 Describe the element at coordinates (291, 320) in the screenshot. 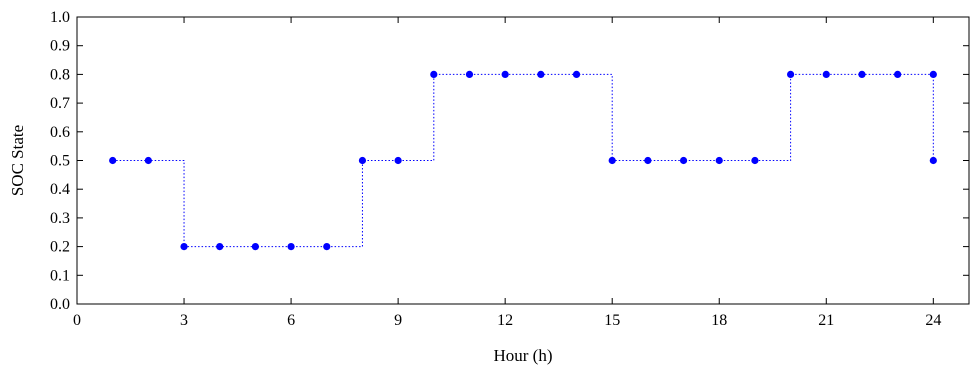

I see `x-tick-label: 6` at that location.